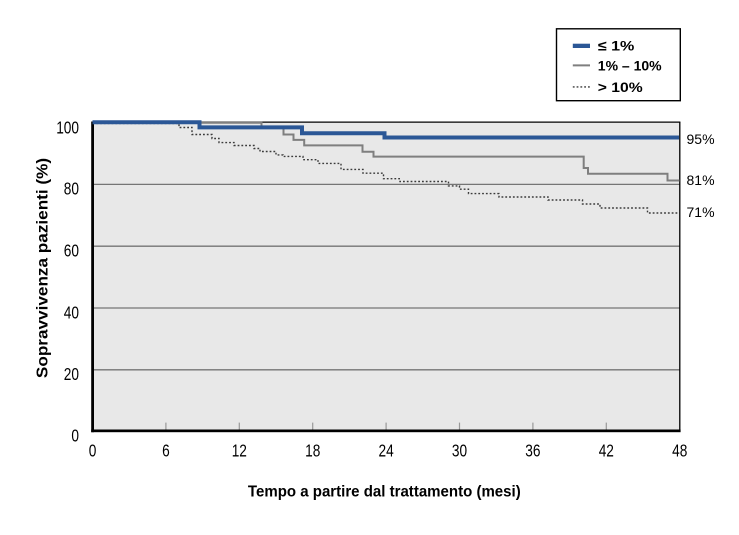 Image resolution: width=739 pixels, height=535 pixels. I want to click on svg-text: > 10%, so click(620, 88).